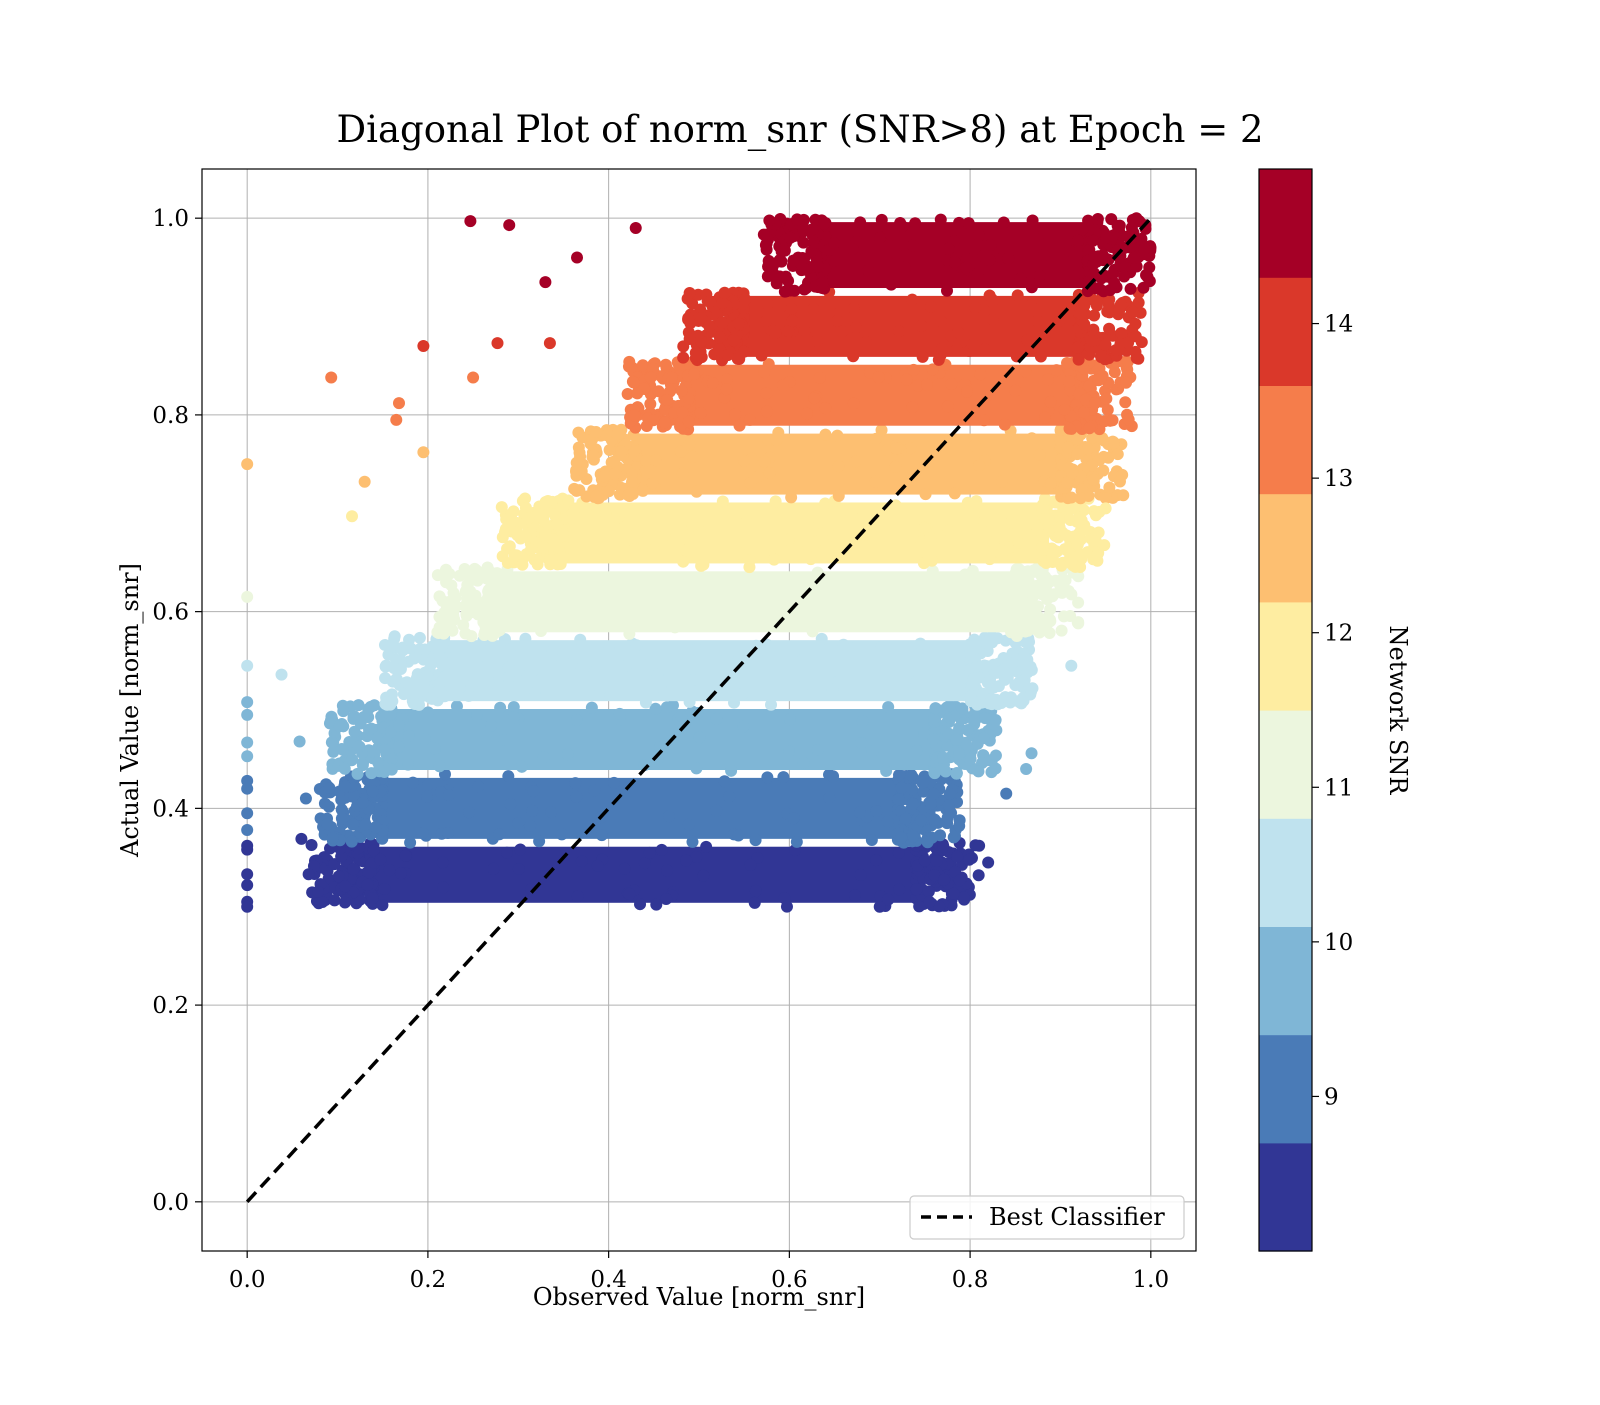 The image size is (1600, 1405). What do you see at coordinates (848, 464) in the screenshot?
I see `band-dense-core` at bounding box center [848, 464].